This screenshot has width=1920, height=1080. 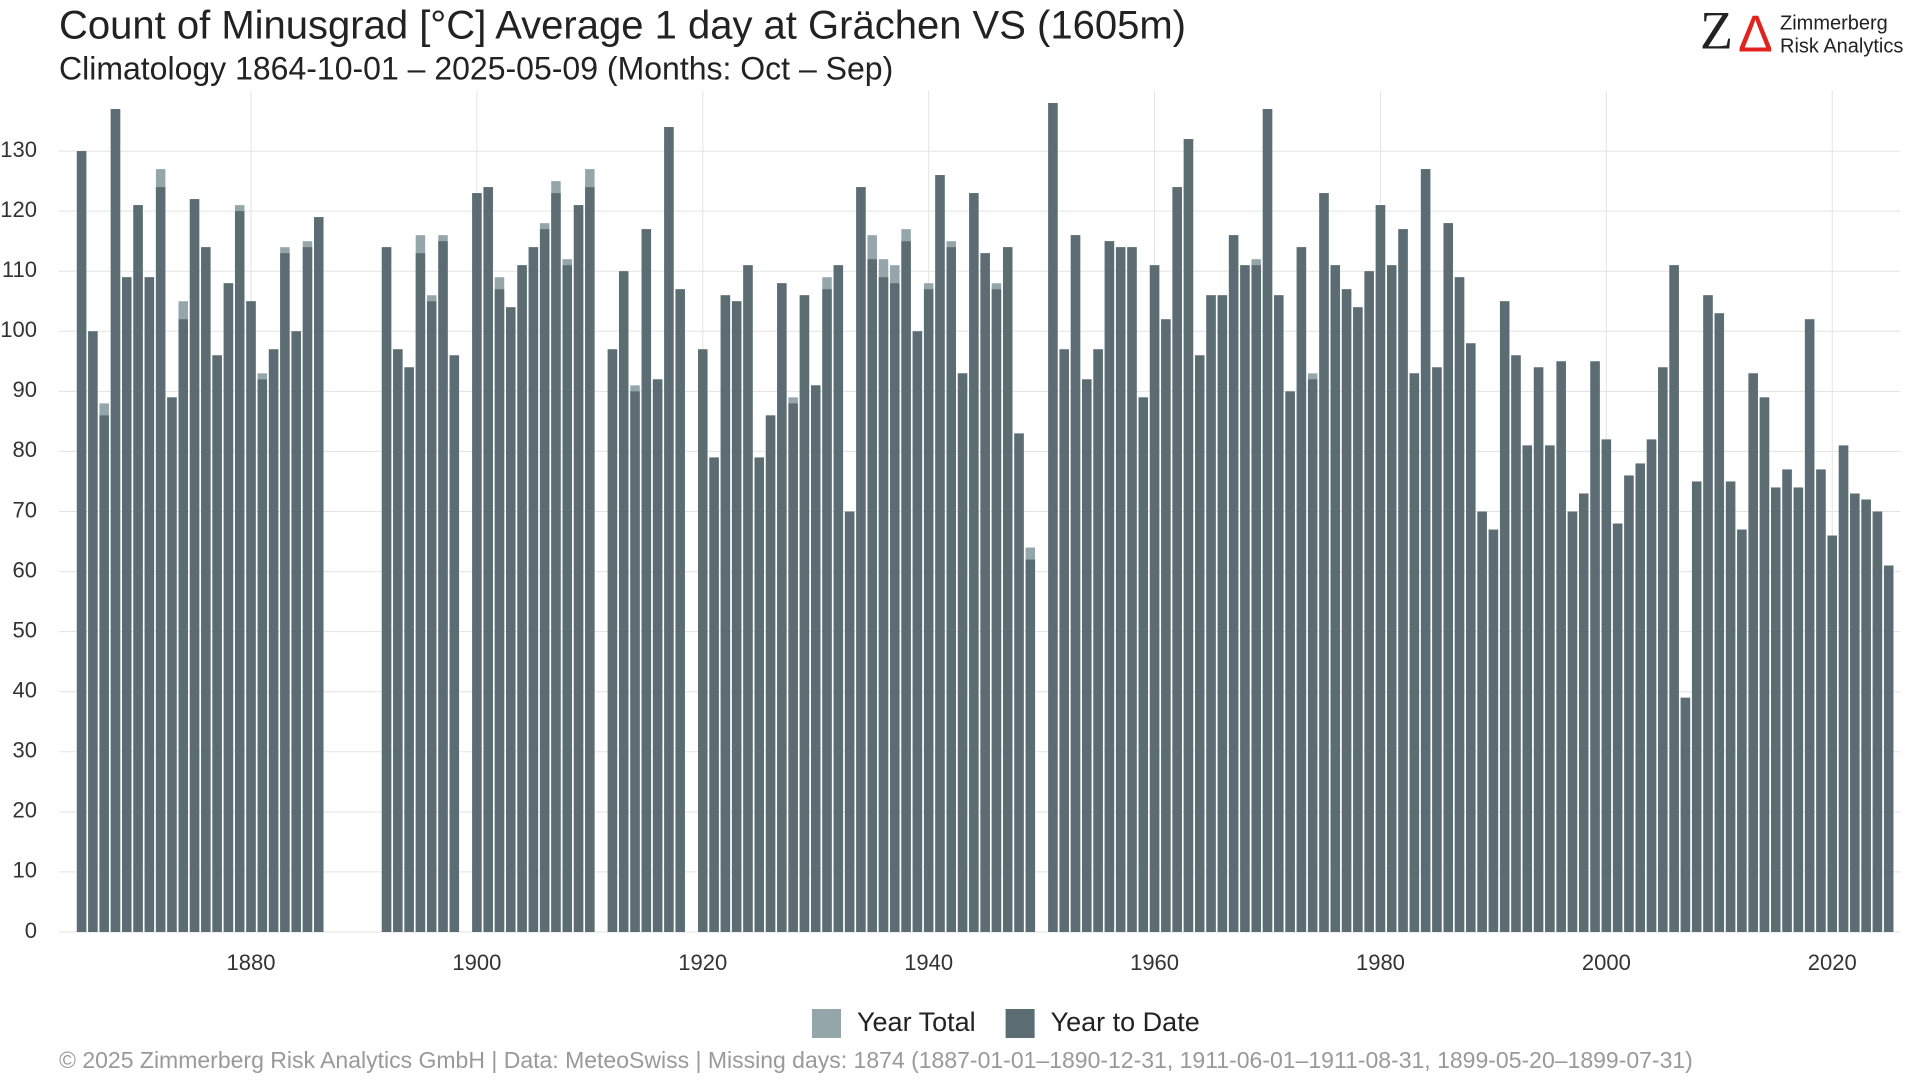 What do you see at coordinates (25, 810) in the screenshot?
I see `y-tick-label: 20` at bounding box center [25, 810].